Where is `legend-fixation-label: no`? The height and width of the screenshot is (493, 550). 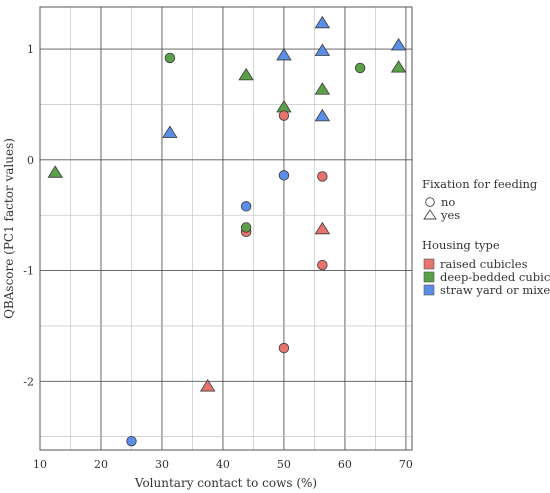
legend-fixation-label: no is located at coordinates (448, 202).